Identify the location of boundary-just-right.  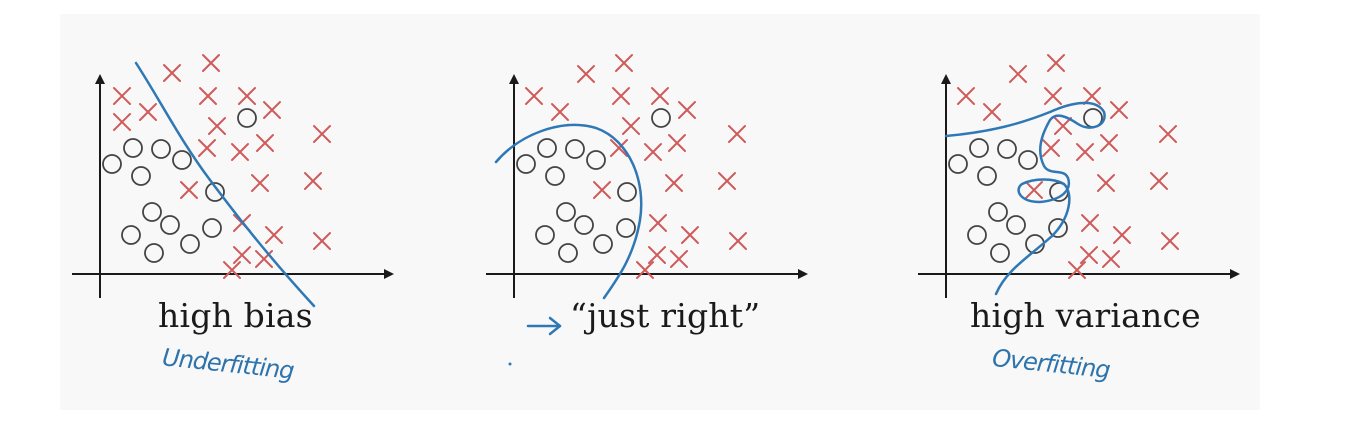
(568, 211).